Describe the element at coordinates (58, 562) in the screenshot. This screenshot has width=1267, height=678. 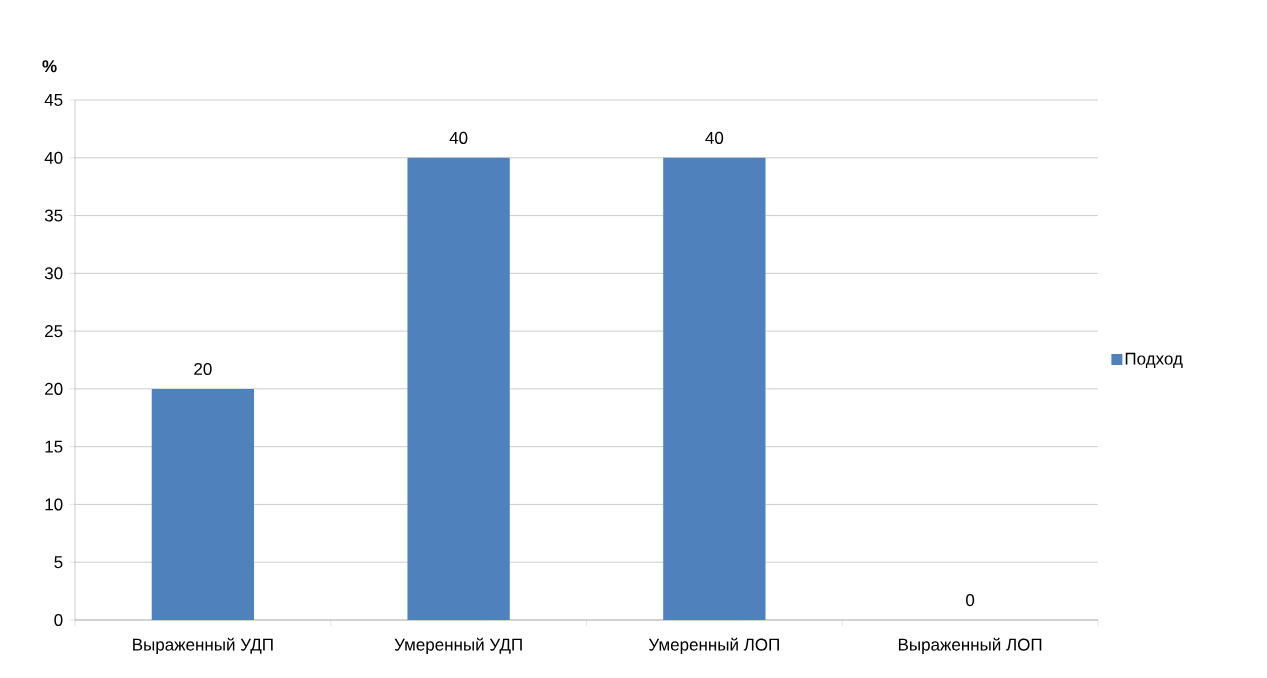
I see `y-tick-label: 5` at that location.